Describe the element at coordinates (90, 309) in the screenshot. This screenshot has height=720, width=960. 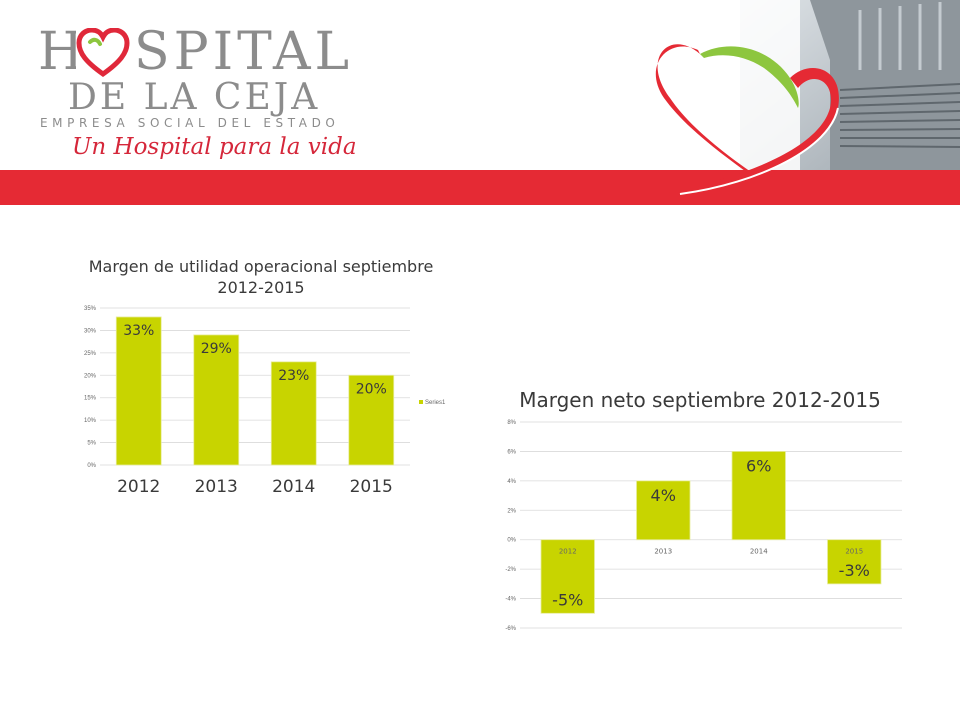
I see `y-tick-label: 35%` at that location.